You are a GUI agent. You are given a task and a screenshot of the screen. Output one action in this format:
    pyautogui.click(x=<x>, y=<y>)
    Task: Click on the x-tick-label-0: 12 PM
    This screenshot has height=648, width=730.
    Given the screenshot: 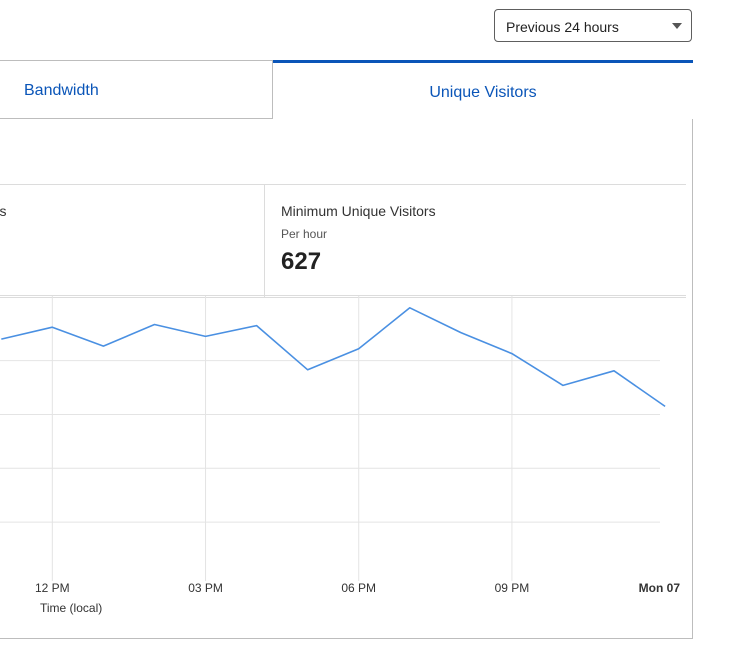 What is the action you would take?
    pyautogui.click(x=52, y=588)
    